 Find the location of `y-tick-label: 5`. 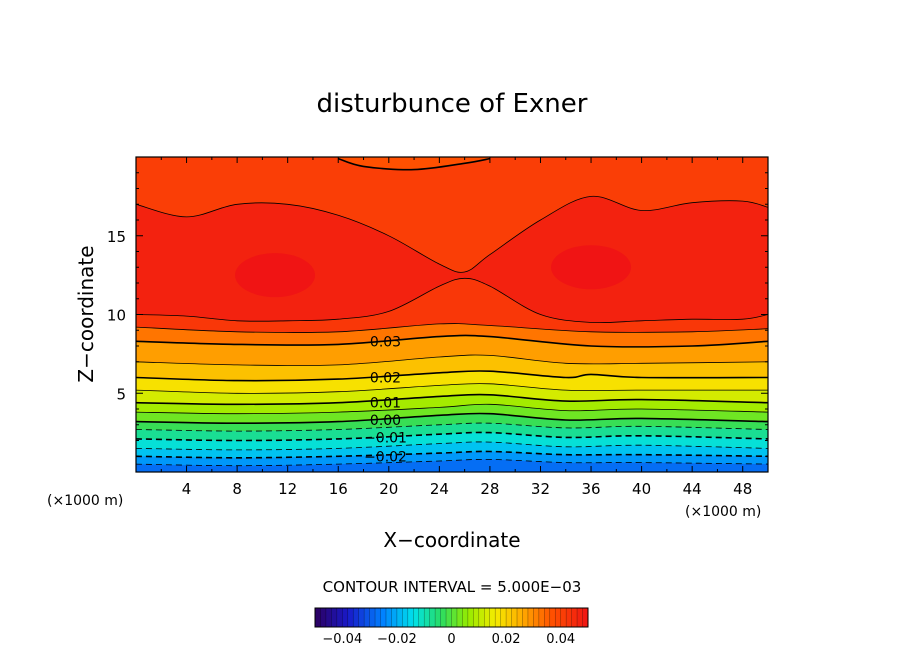

y-tick-label: 5 is located at coordinates (121, 394).